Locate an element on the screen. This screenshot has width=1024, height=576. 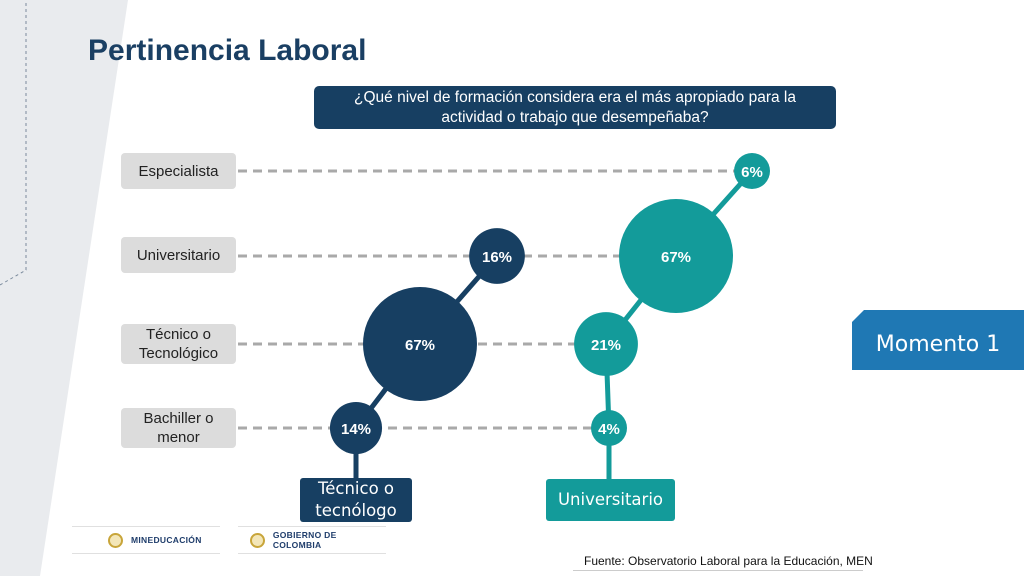
category-label: Universitario is located at coordinates (178, 255).